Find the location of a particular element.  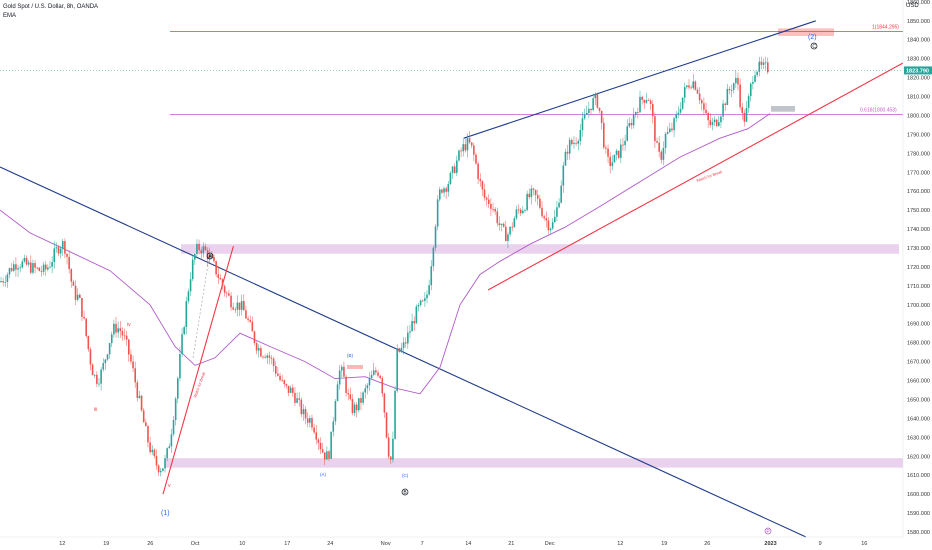

indicator-label: EMA is located at coordinates (10, 16).